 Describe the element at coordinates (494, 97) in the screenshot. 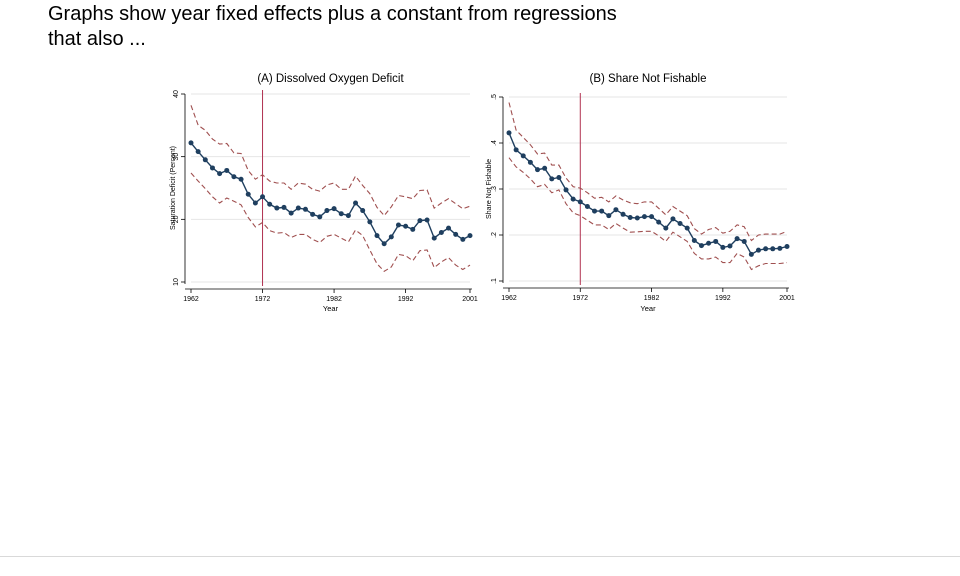

I see `y-tick-label: .5` at that location.